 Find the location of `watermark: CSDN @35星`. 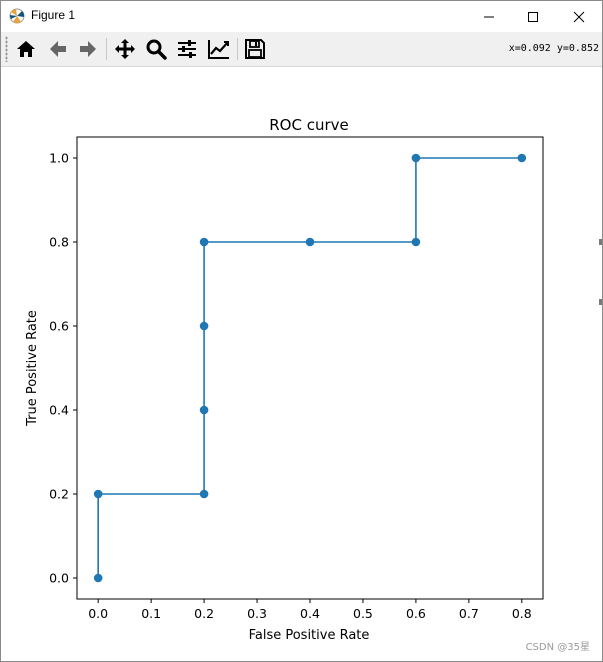

watermark: CSDN @35星 is located at coordinates (557, 647).